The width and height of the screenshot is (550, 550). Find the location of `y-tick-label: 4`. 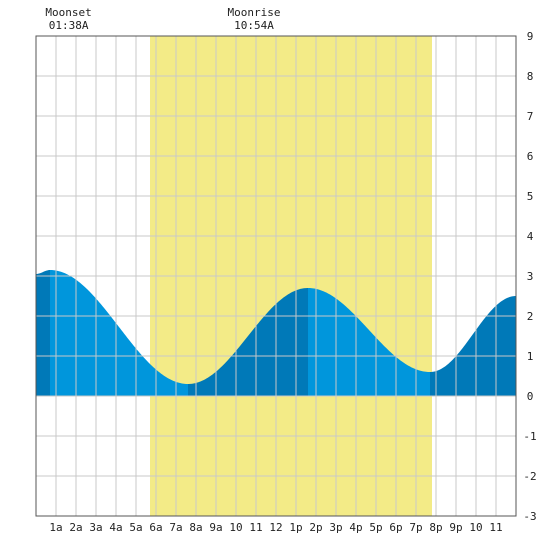

y-tick-label: 4 is located at coordinates (530, 236).